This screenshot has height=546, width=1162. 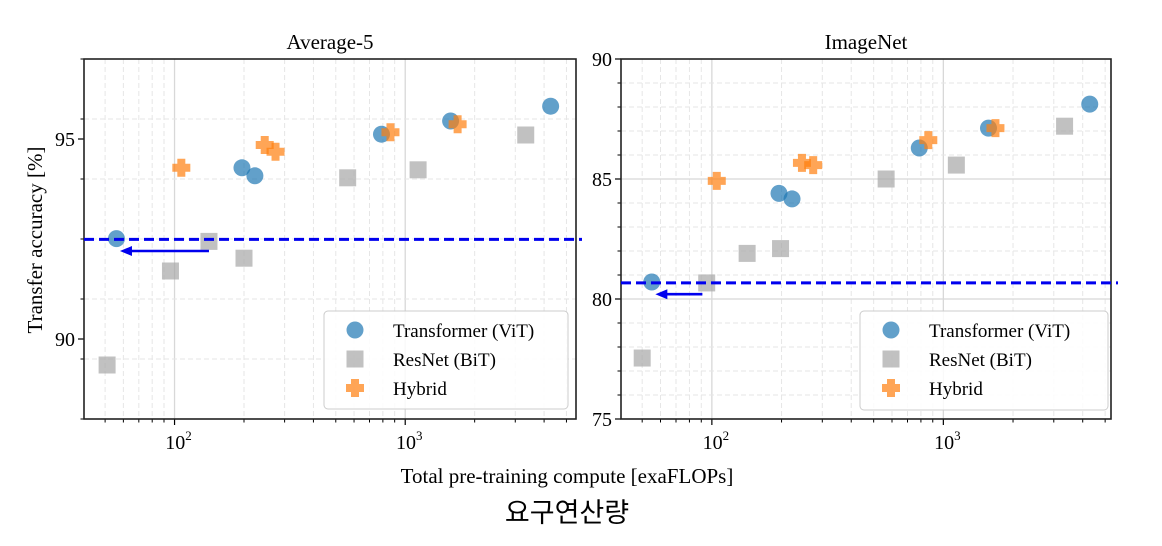 What do you see at coordinates (602, 420) in the screenshot?
I see `y-tick-label: 75` at bounding box center [602, 420].